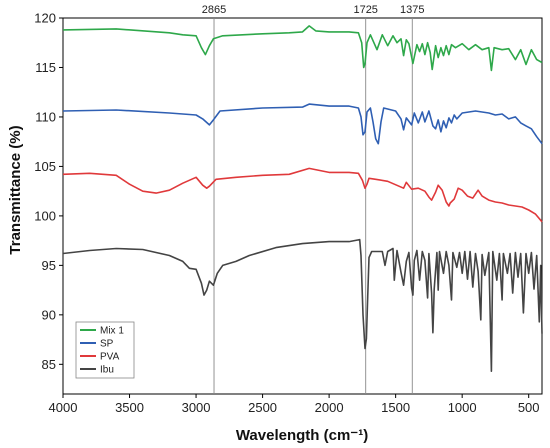  What do you see at coordinates (45, 215) in the screenshot?
I see `y-tick-label: 100` at bounding box center [45, 215].